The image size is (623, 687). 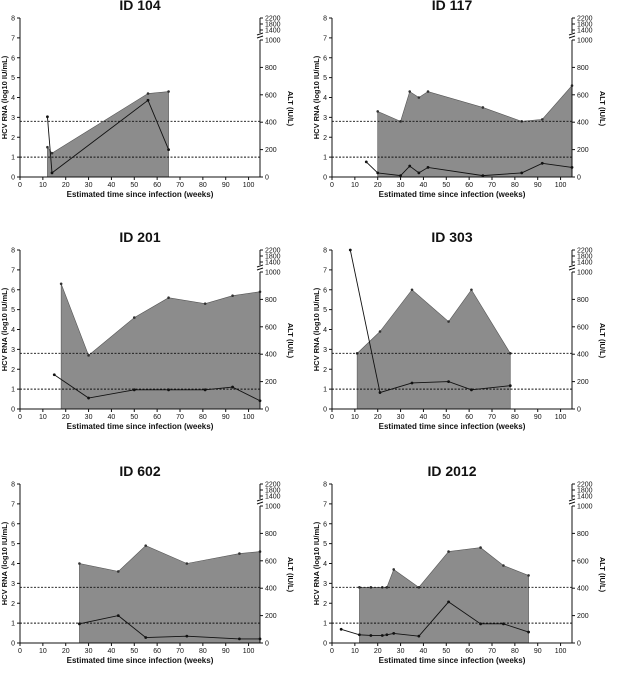 What do you see at coordinates (325, 158) in the screenshot?
I see `y-tick-label: 1` at bounding box center [325, 158].